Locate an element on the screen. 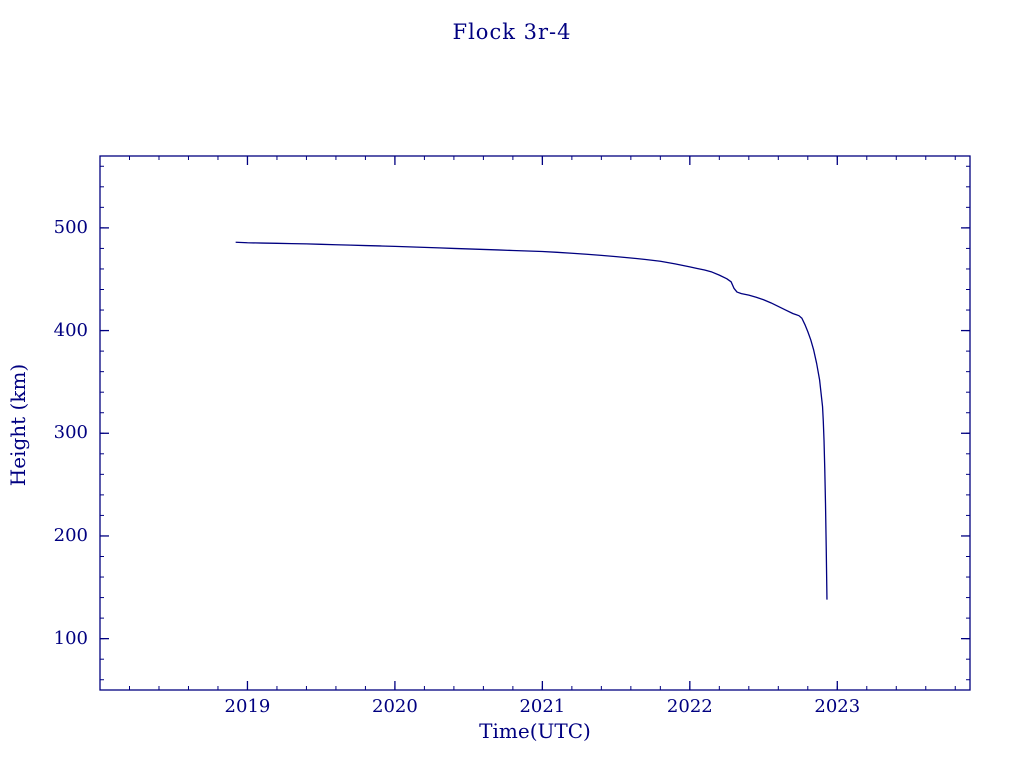 The image size is (1024, 768). x-axis-label: Time(UTC) is located at coordinates (535, 731).